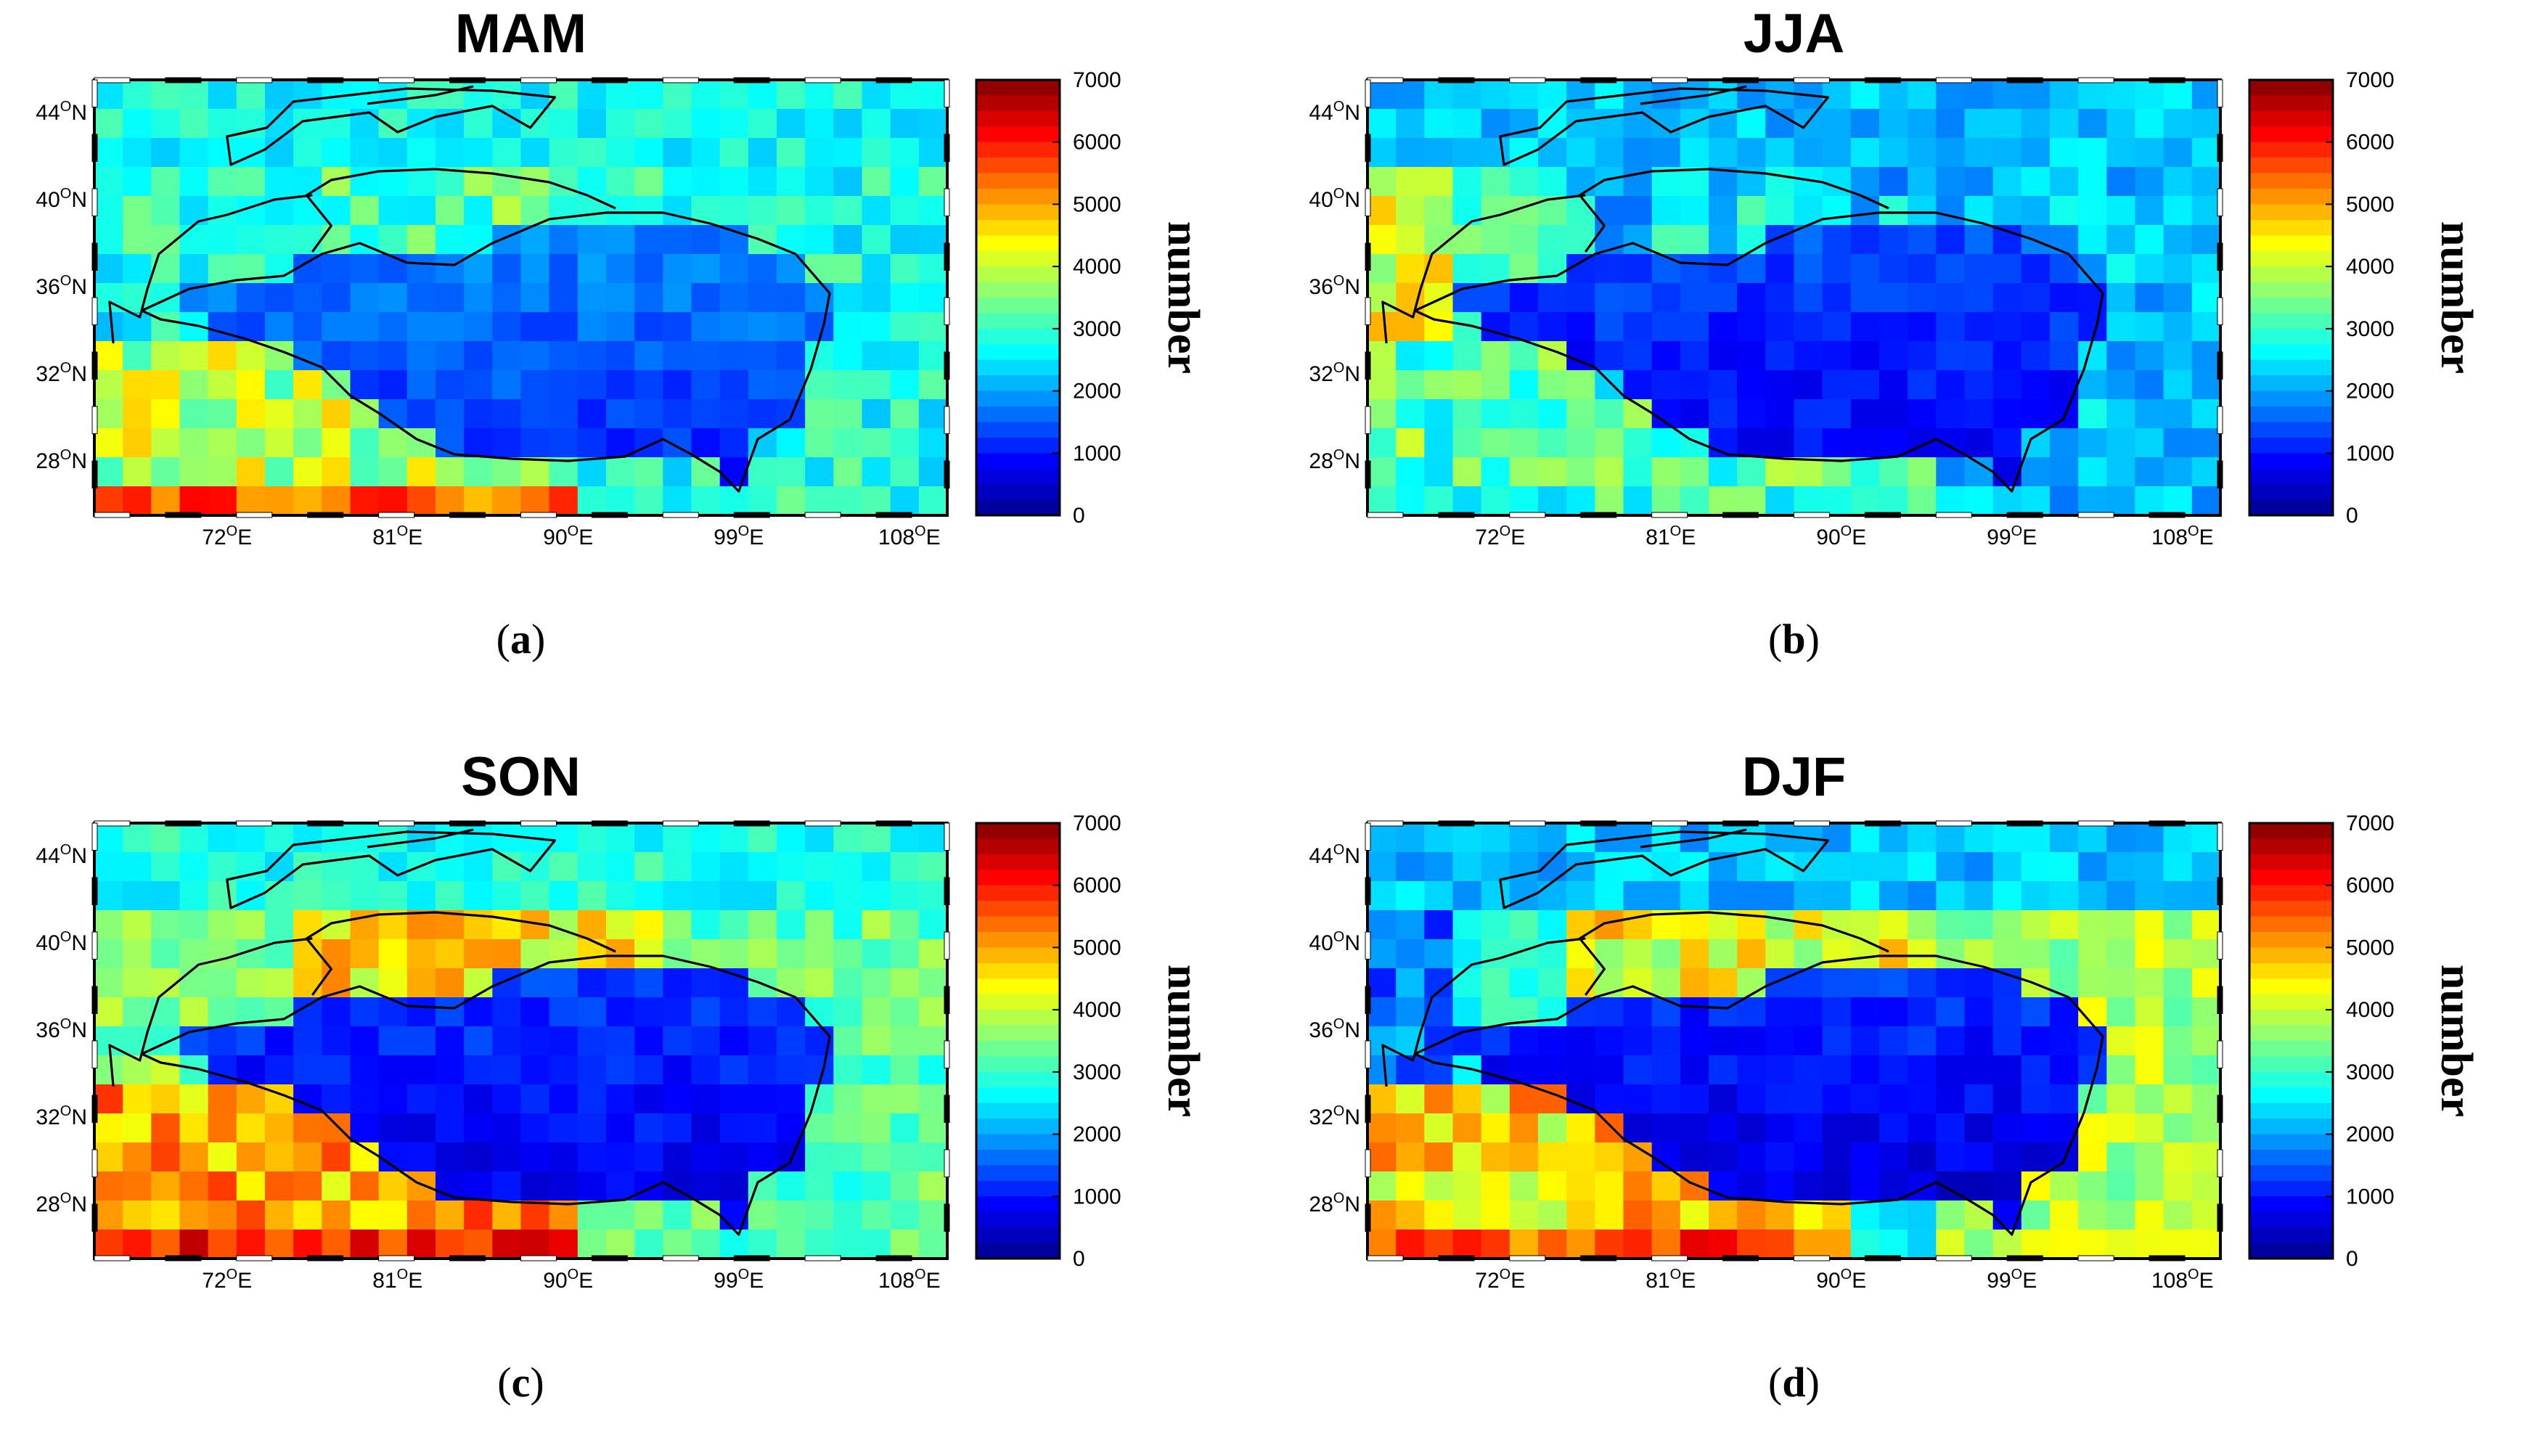  Describe the element at coordinates (1334, 199) in the screenshot. I see `y-tick-label: 40ON` at that location.